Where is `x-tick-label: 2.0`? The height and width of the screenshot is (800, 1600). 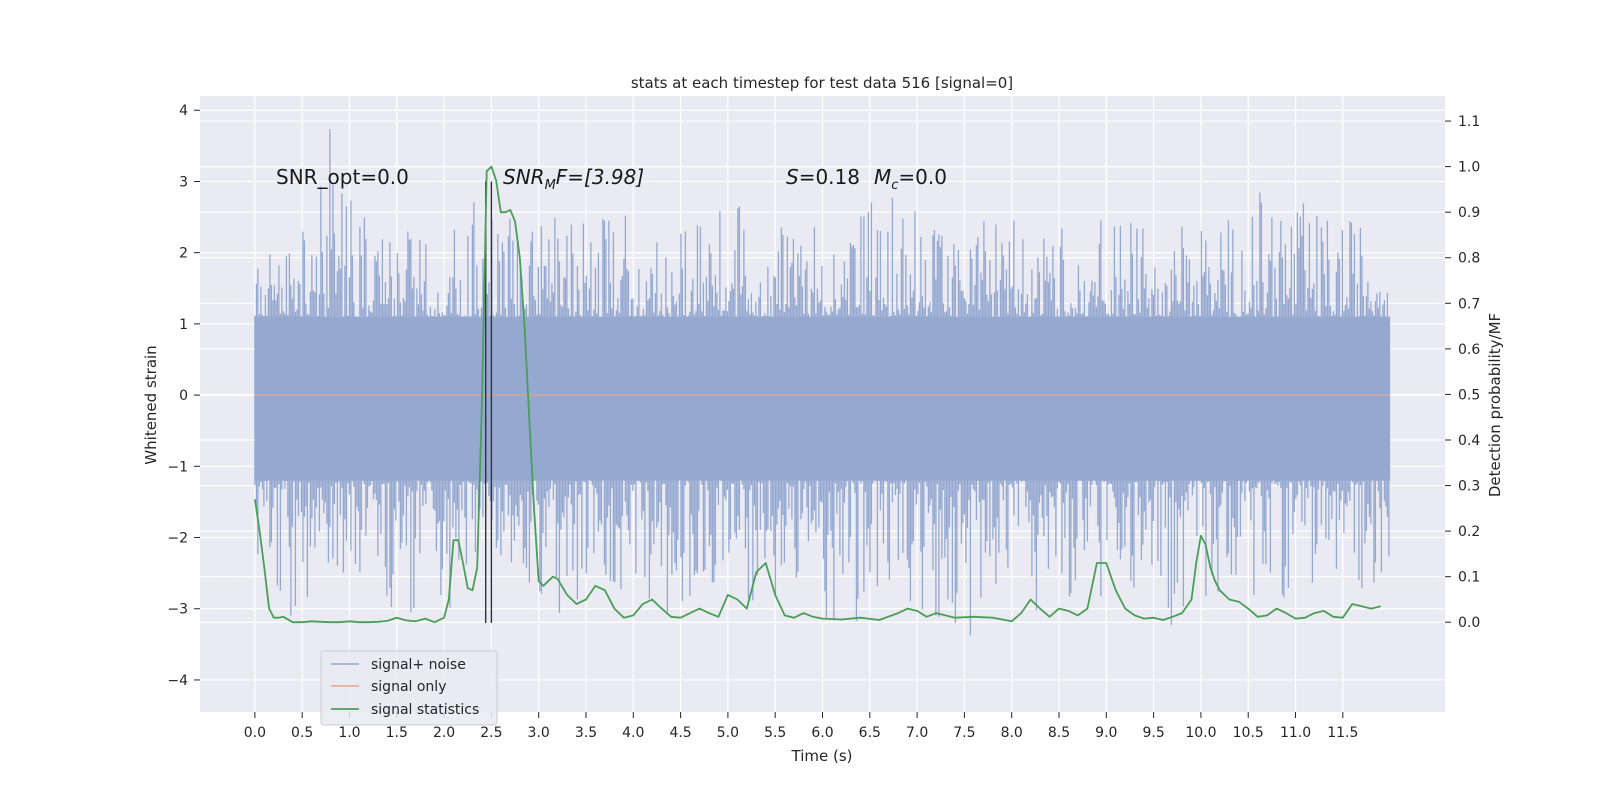 x-tick-label: 2.0 is located at coordinates (444, 733).